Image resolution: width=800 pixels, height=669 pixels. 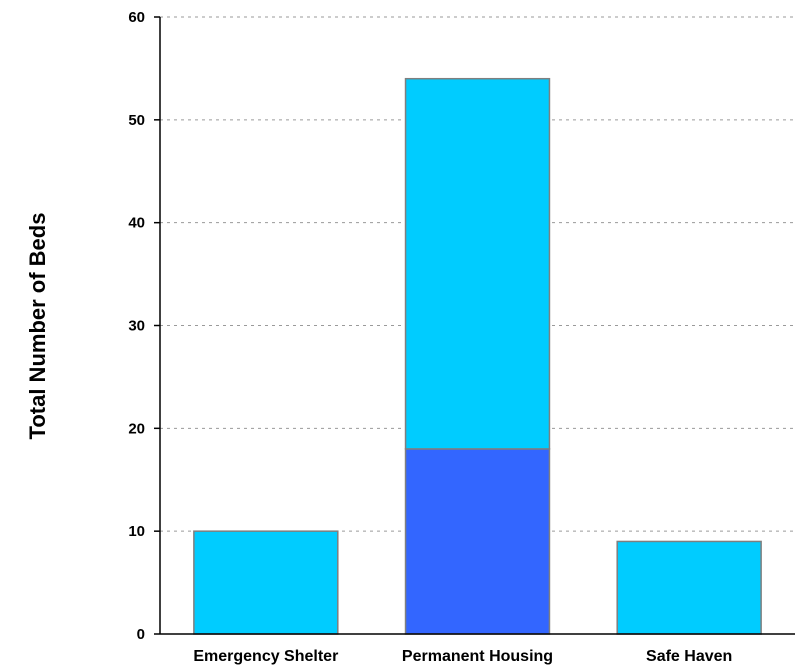 I want to click on y-tick-label: 40, so click(x=136, y=223).